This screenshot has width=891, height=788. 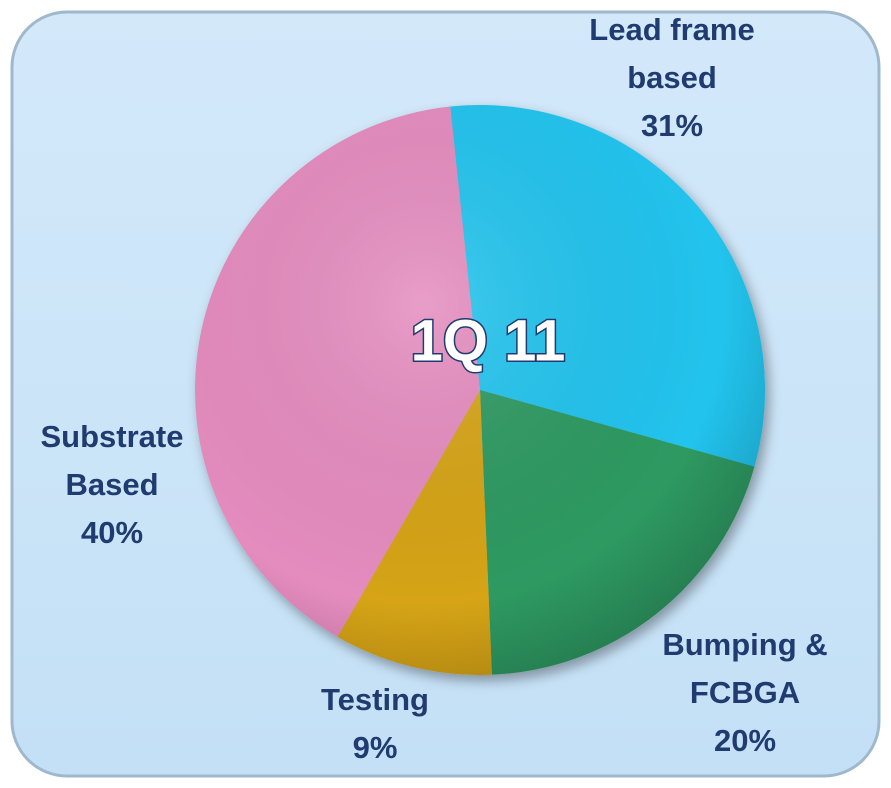 I want to click on slice-label: Substrate Based 40%, so click(x=112, y=485).